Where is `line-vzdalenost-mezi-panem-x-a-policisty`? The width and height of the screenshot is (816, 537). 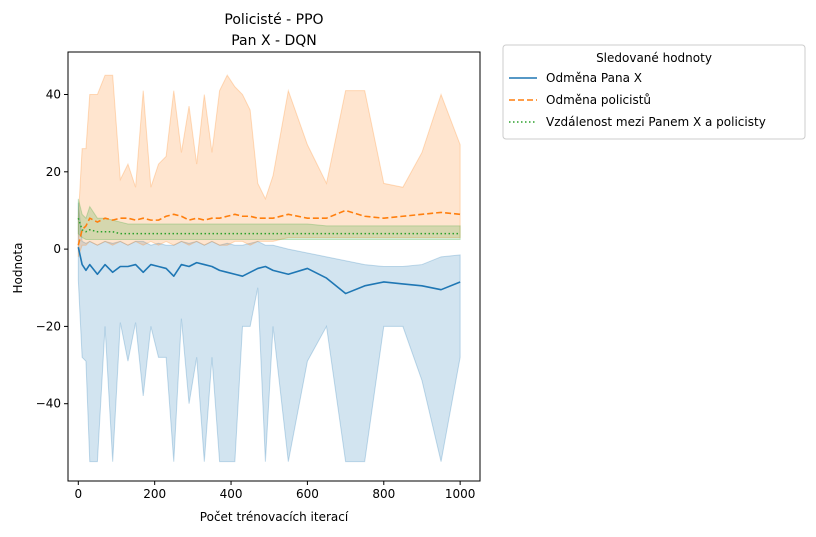 line-vzdalenost-mezi-panem-x-a-policisty is located at coordinates (269, 226).